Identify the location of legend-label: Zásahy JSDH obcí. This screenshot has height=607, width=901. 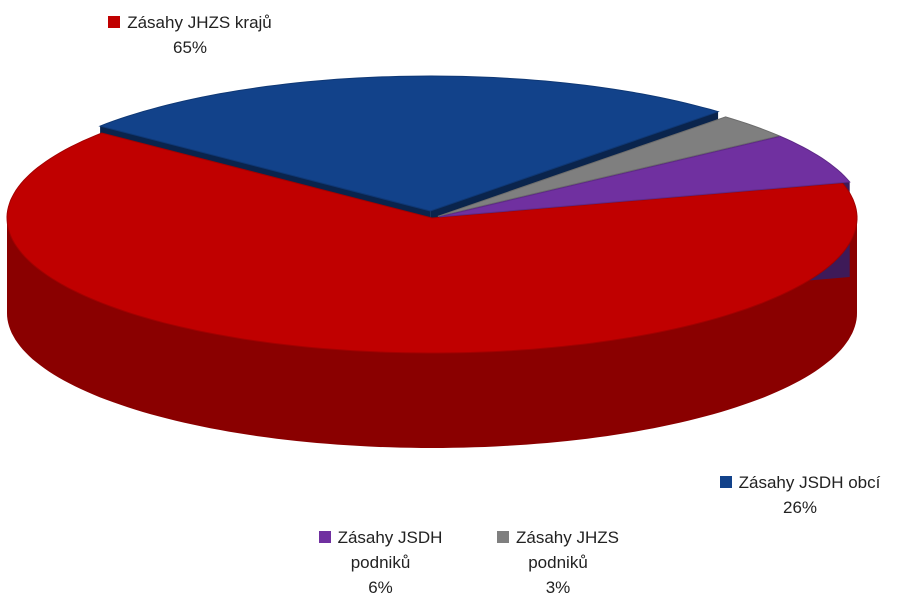
(809, 482).